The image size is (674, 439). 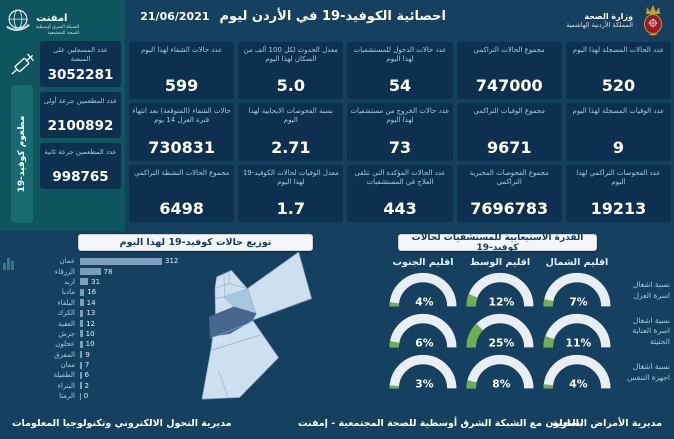 I want to click on stat-card-label: نسبة الفحوصات الايجابية لهذا اليوم, so click(x=291, y=116).